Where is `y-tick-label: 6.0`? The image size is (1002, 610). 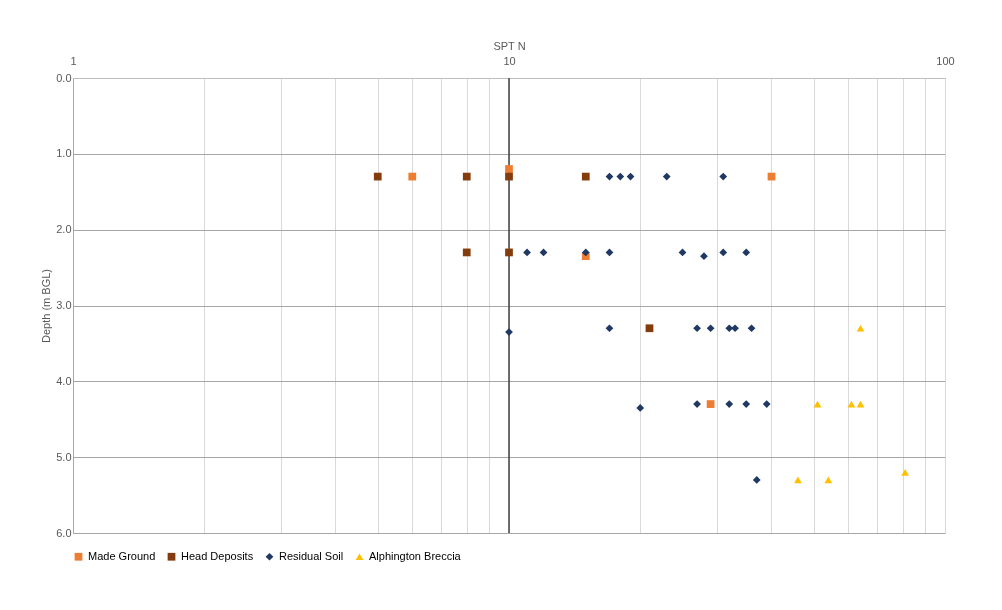 y-tick-label: 6.0 is located at coordinates (64, 532).